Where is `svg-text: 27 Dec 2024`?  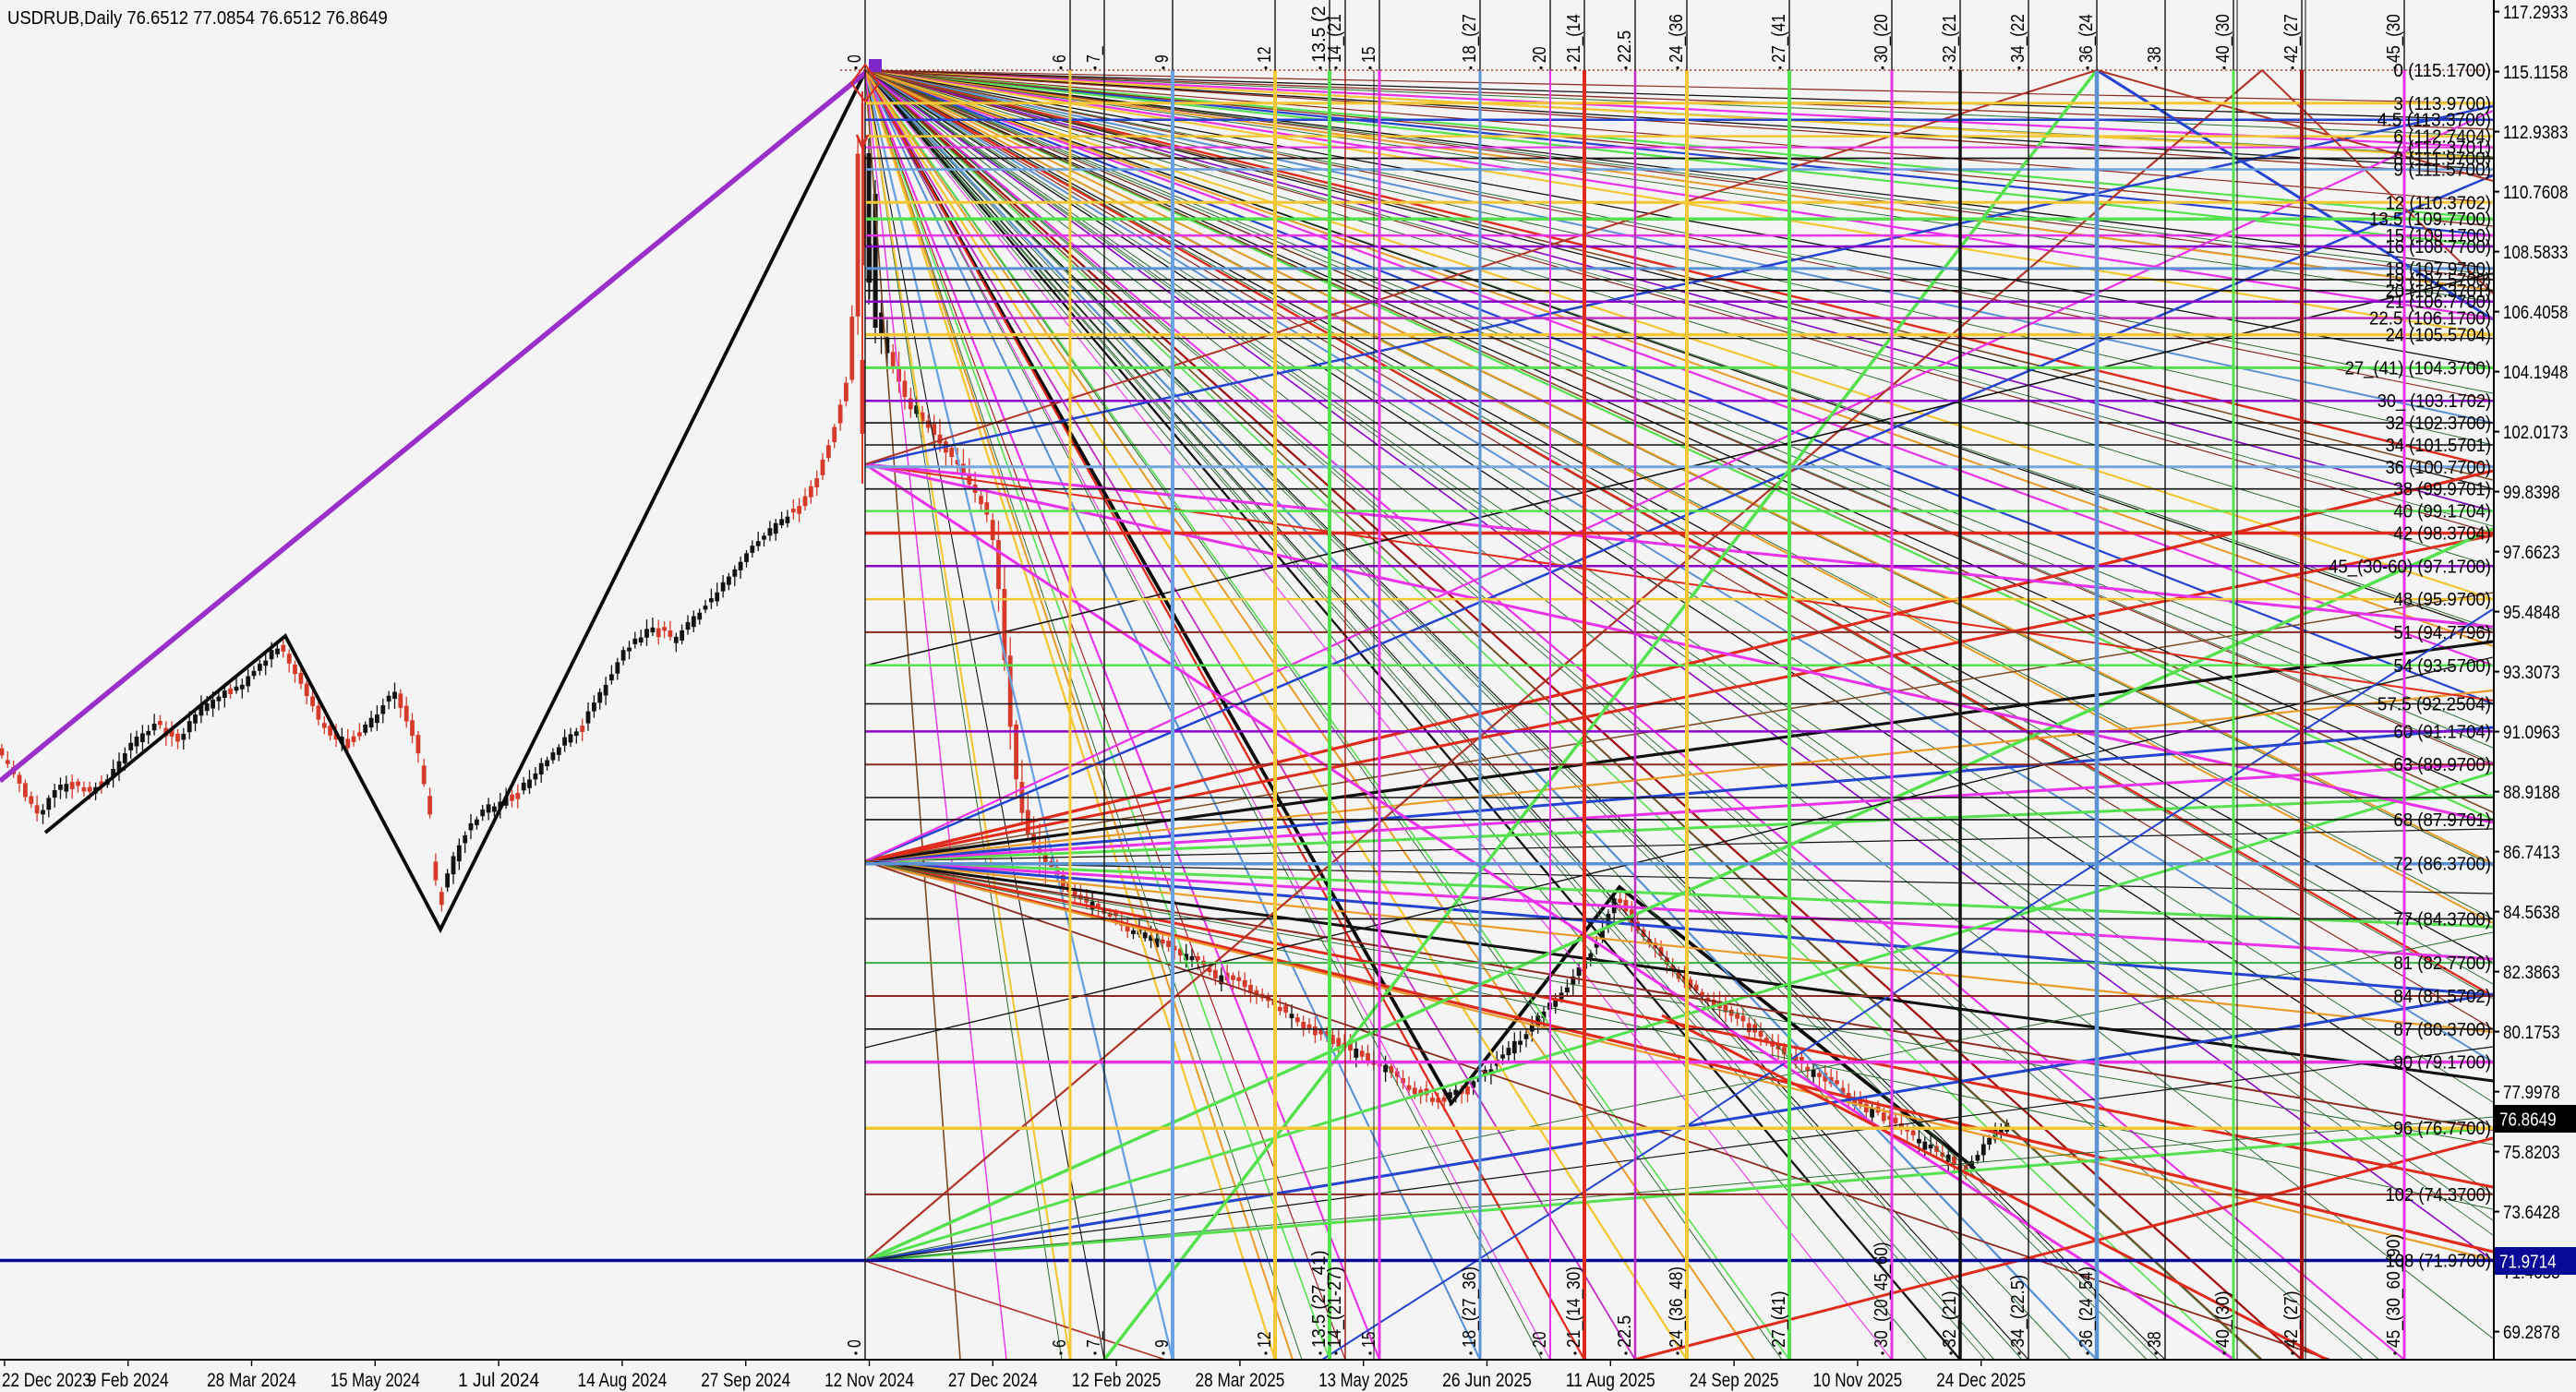
svg-text: 27 Dec 2024 is located at coordinates (993, 1380).